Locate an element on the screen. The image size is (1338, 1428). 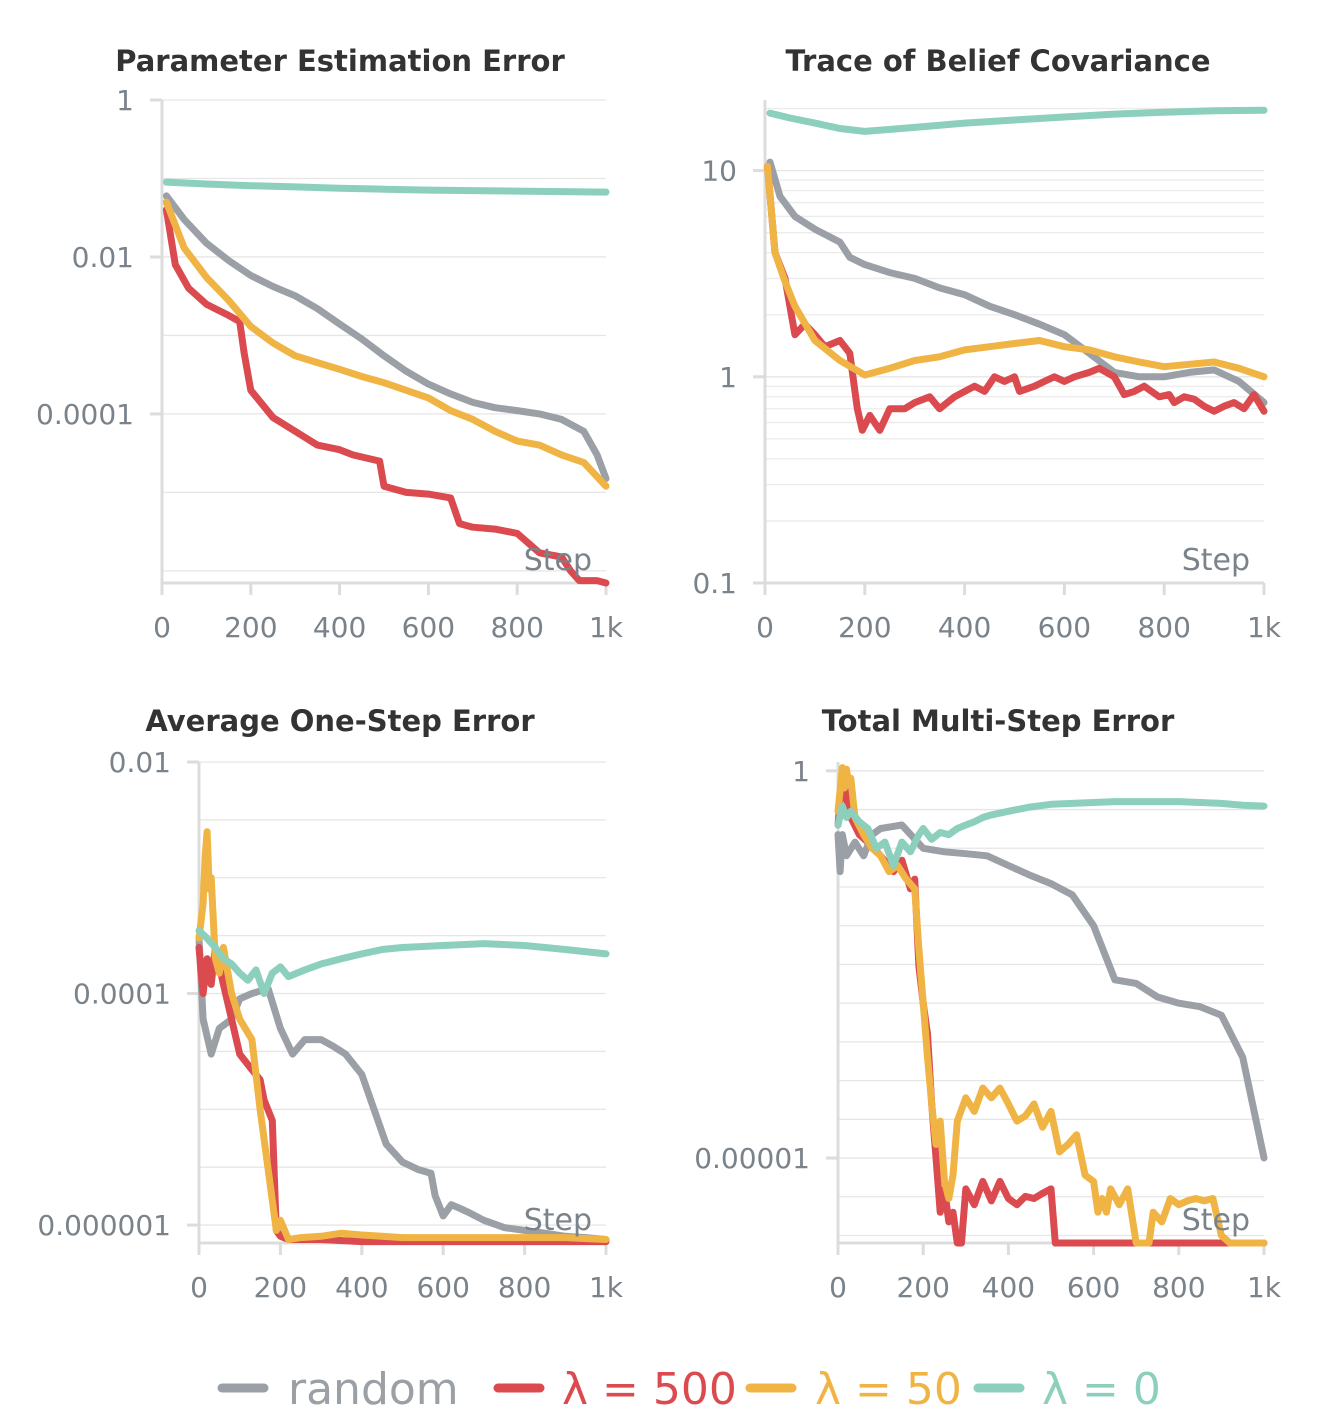
legend-label: λ = 500 is located at coordinates (649, 1389).